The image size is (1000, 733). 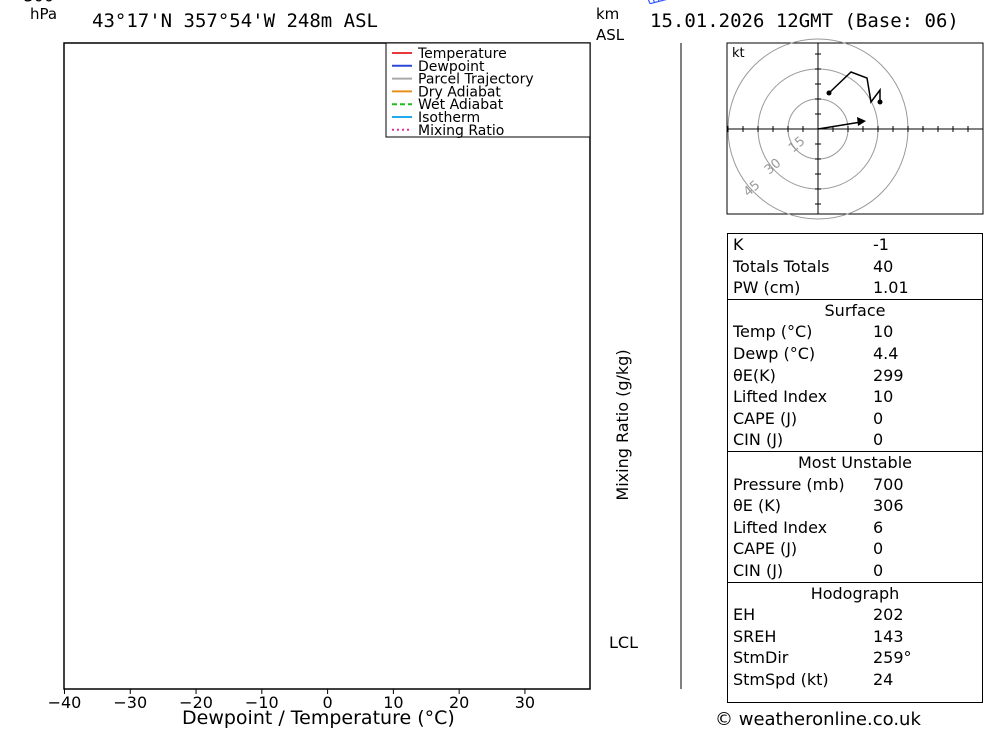 I want to click on wind-barbs, so click(x=664, y=344).